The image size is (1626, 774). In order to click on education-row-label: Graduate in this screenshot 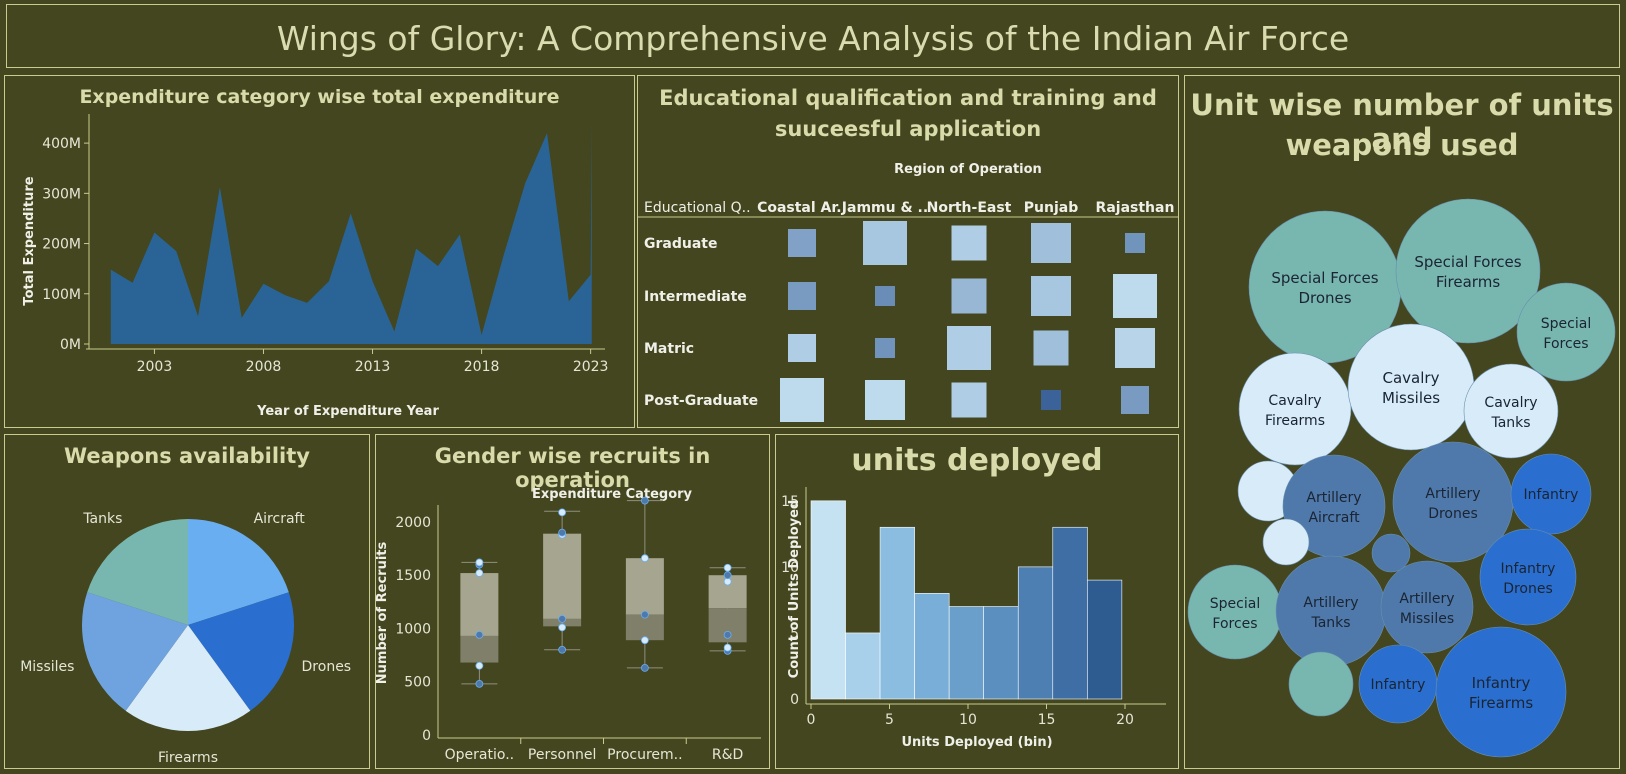, I will do `click(680, 244)`.